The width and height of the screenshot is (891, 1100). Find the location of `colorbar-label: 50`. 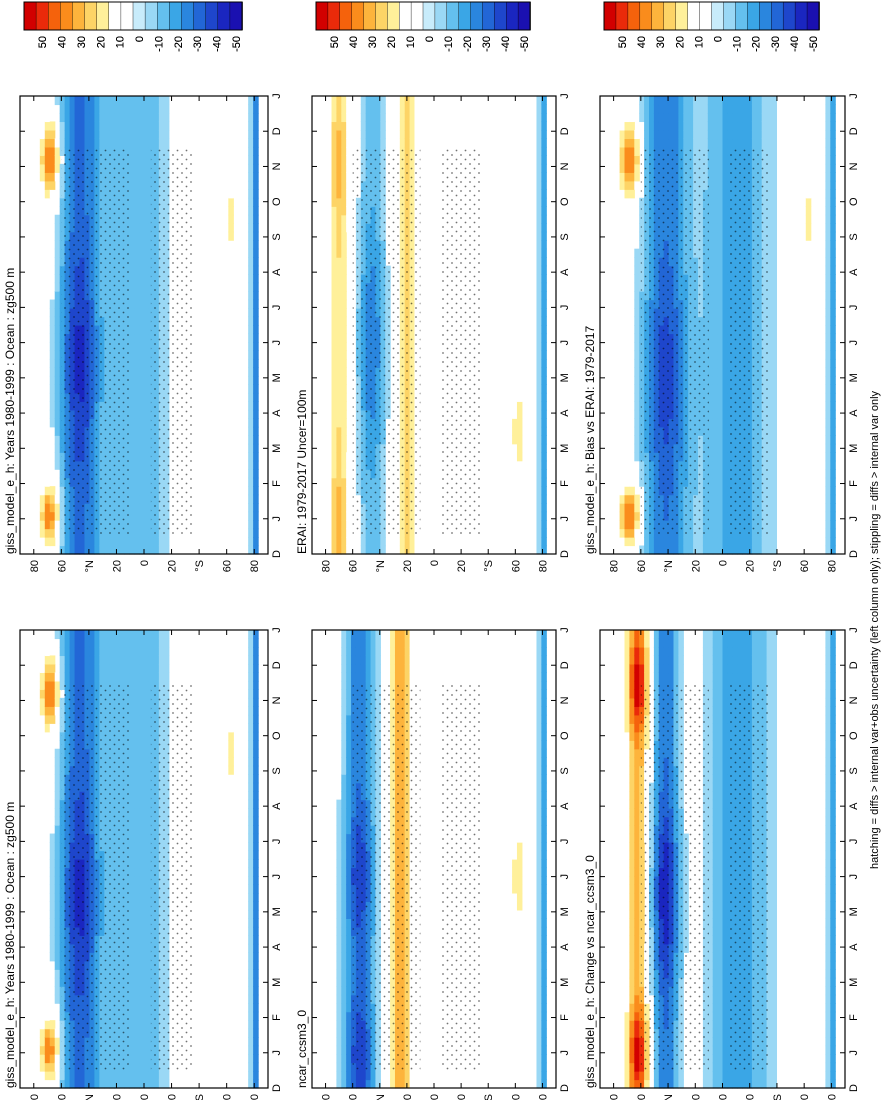

colorbar-label: 50 is located at coordinates (43, 42).